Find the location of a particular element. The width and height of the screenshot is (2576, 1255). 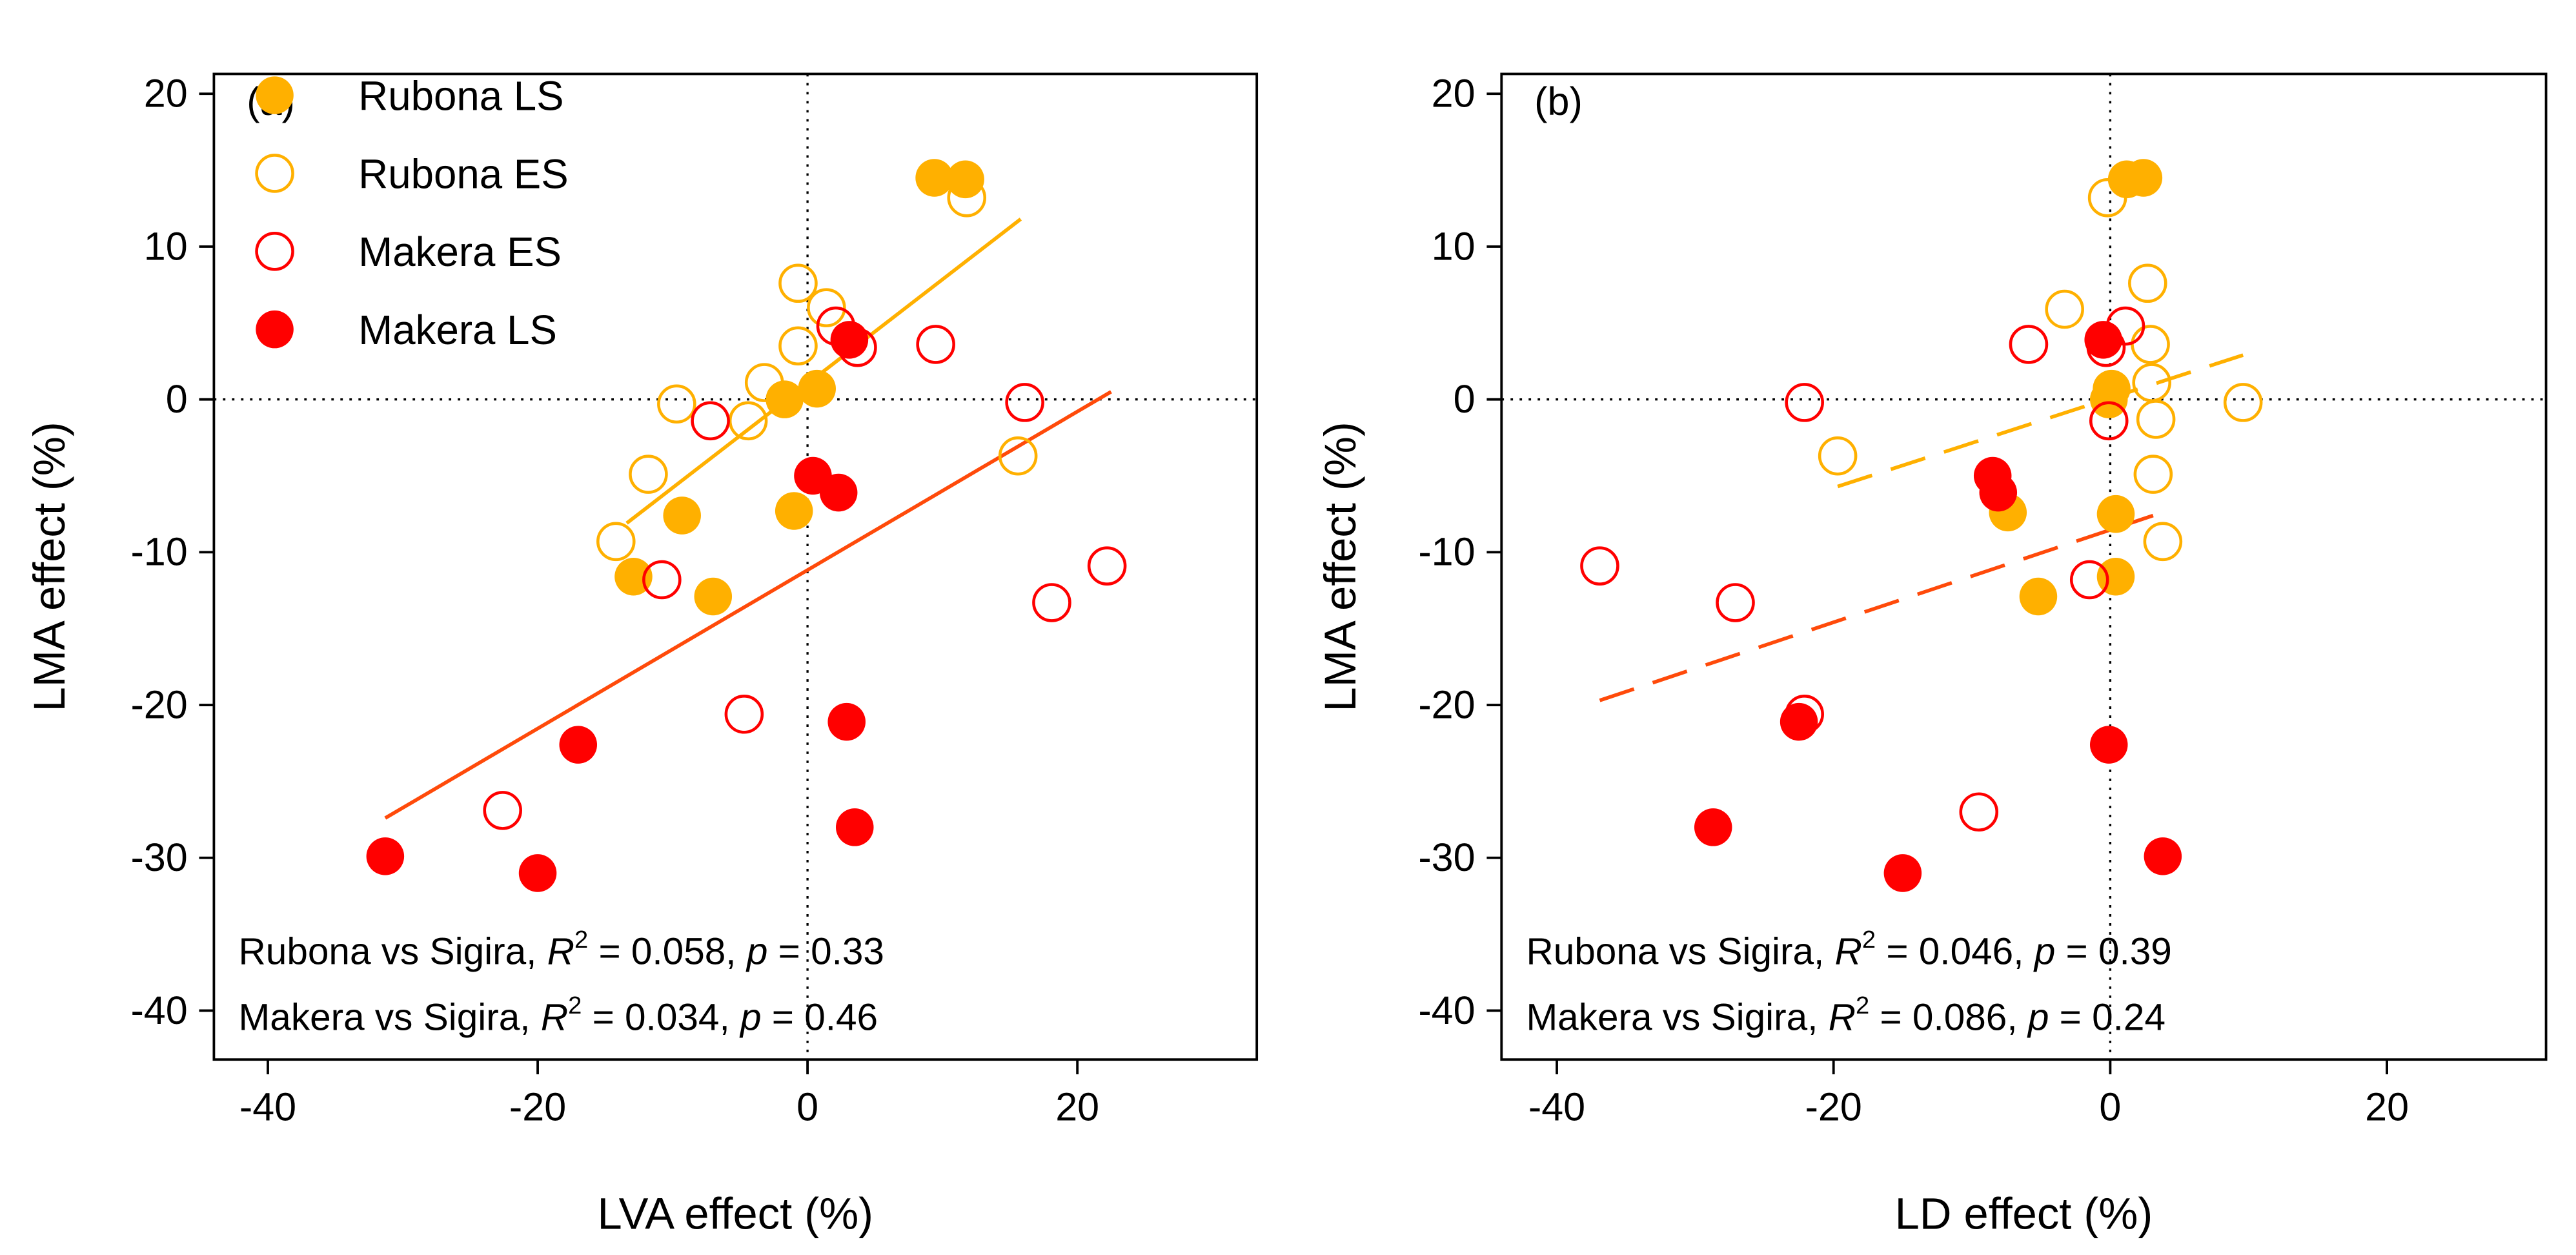

legend-label: Makera LS is located at coordinates (457, 330).